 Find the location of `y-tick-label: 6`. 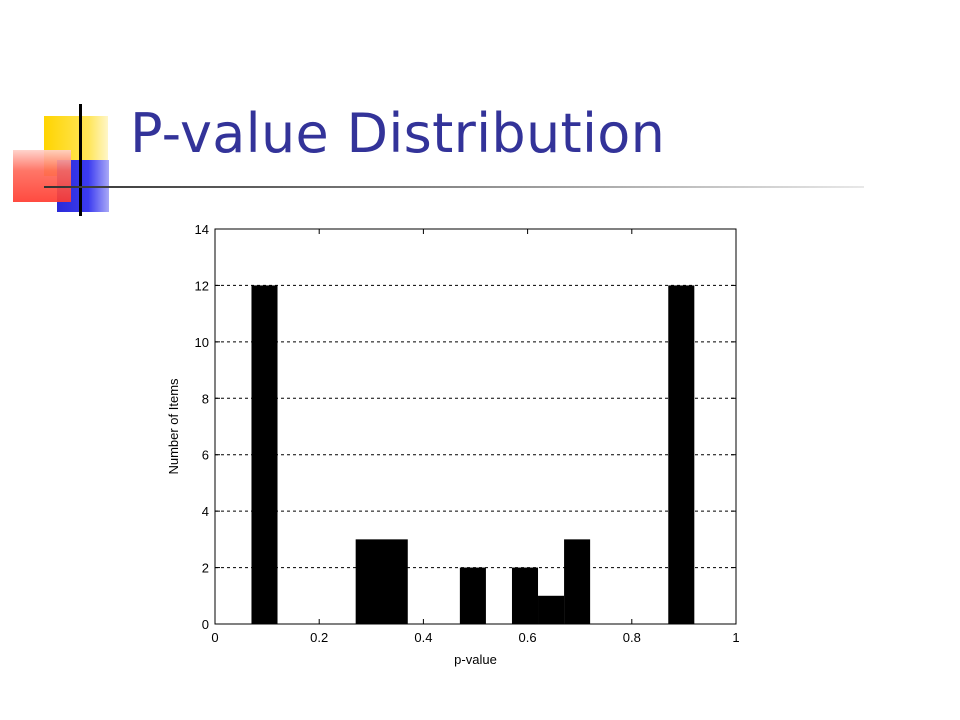

y-tick-label: 6 is located at coordinates (205, 455).